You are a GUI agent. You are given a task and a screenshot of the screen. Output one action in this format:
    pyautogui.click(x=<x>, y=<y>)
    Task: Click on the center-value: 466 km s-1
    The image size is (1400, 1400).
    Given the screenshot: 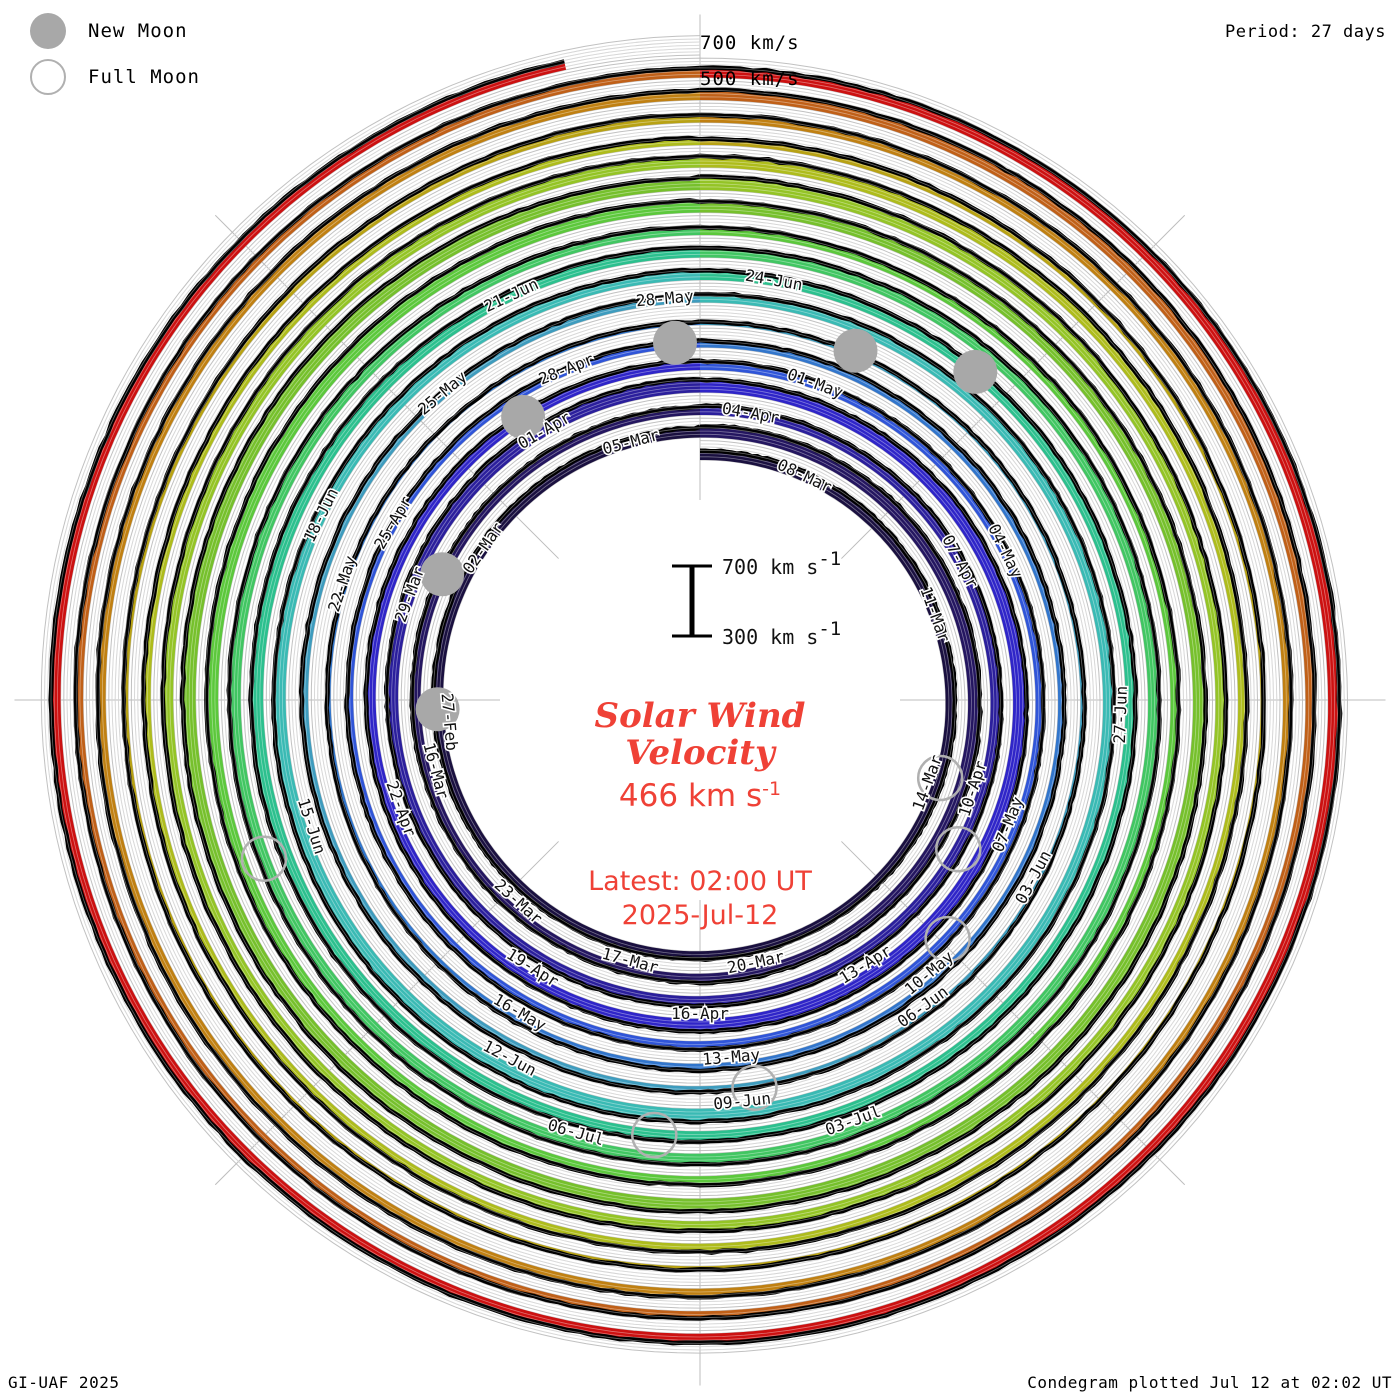 What is the action you would take?
    pyautogui.click(x=700, y=796)
    